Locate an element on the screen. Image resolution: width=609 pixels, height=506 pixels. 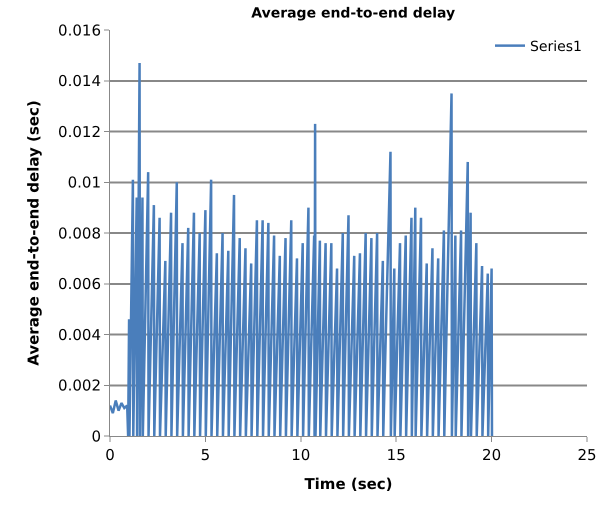
y-tick-label: 0.008 is located at coordinates (79, 233).